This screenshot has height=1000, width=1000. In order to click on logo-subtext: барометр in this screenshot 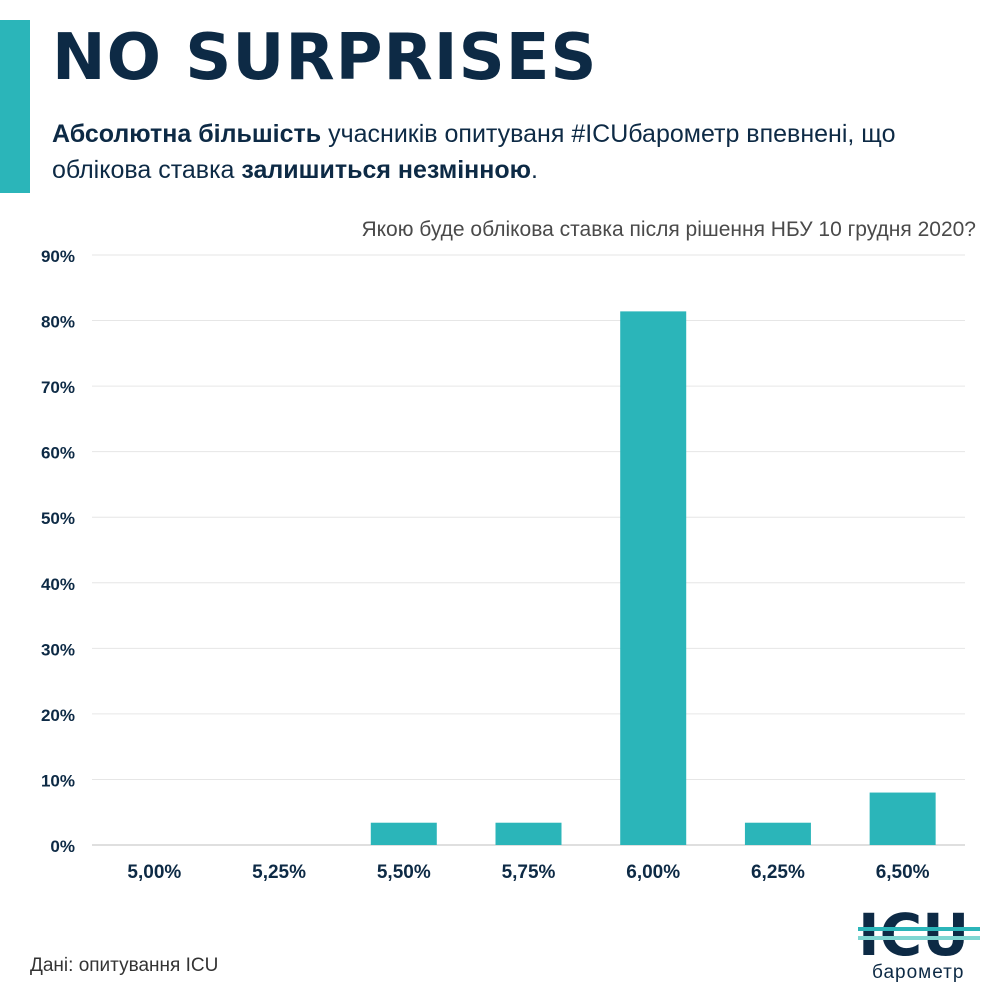, I will do `click(918, 972)`.